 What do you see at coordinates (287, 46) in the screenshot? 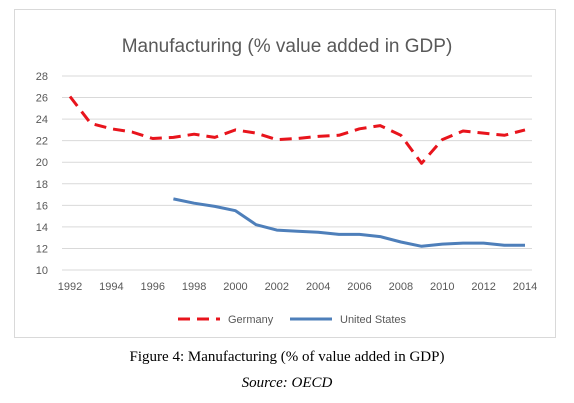
I see `chart-title: Manufacturing (% value added in GDP)` at bounding box center [287, 46].